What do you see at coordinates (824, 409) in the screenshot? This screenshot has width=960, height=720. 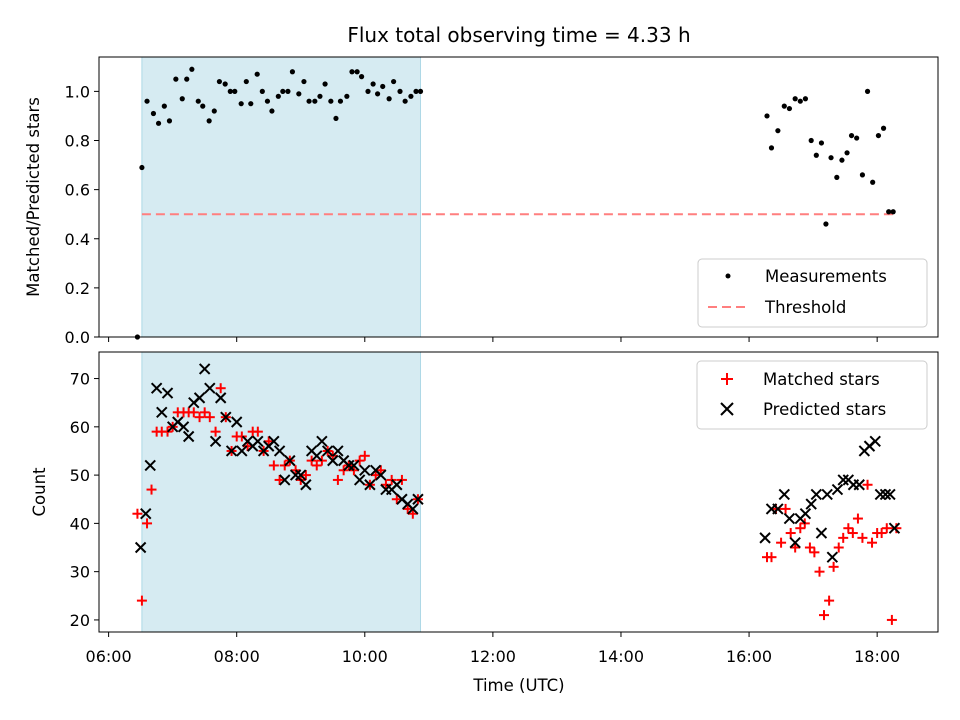 I see `legend-predicted-label: Predicted stars` at bounding box center [824, 409].